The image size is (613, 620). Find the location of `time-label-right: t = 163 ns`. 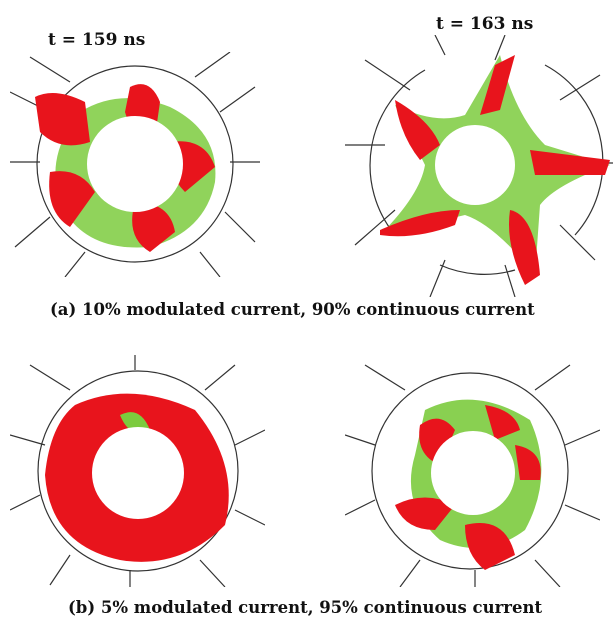

time-label-right: t = 163 ns is located at coordinates (485, 24).